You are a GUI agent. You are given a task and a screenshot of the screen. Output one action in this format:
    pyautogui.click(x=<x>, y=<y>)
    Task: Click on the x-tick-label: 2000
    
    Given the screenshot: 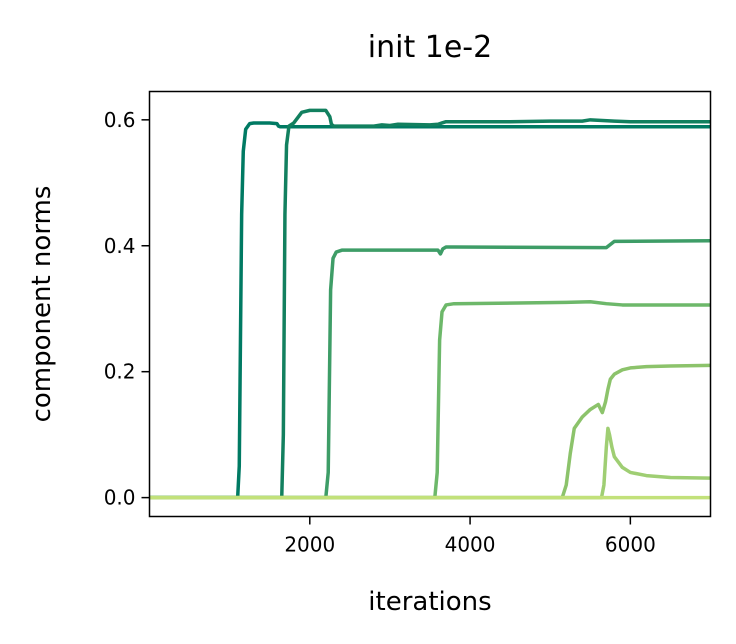 What is the action you would take?
    pyautogui.click(x=309, y=545)
    